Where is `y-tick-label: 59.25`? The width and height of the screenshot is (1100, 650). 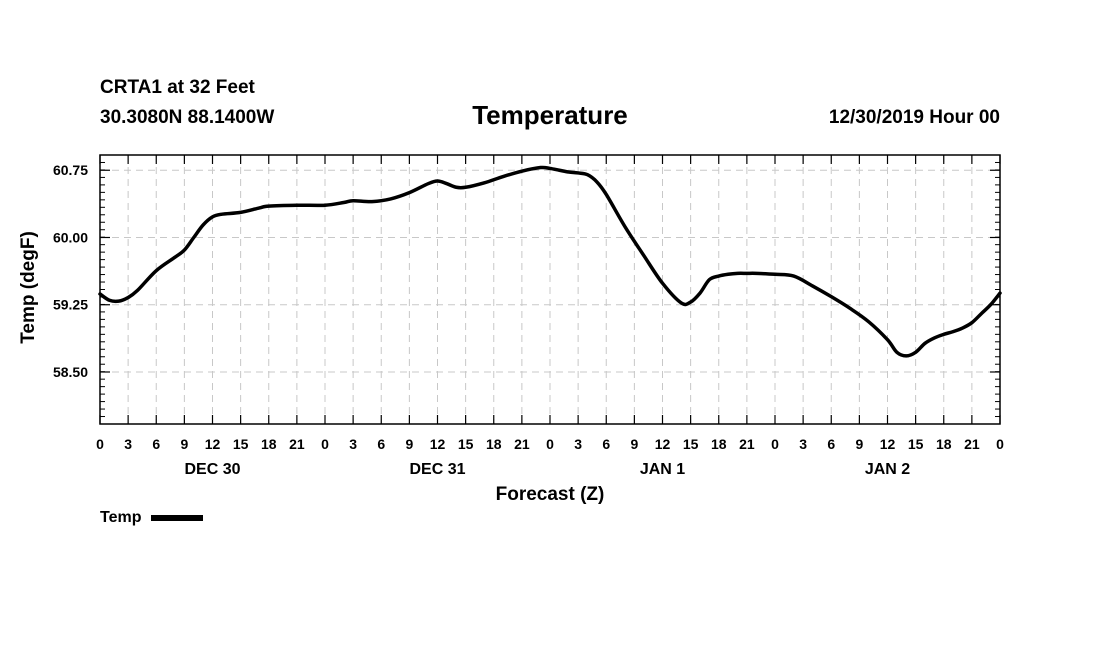
y-tick-label: 59.25 is located at coordinates (70, 305).